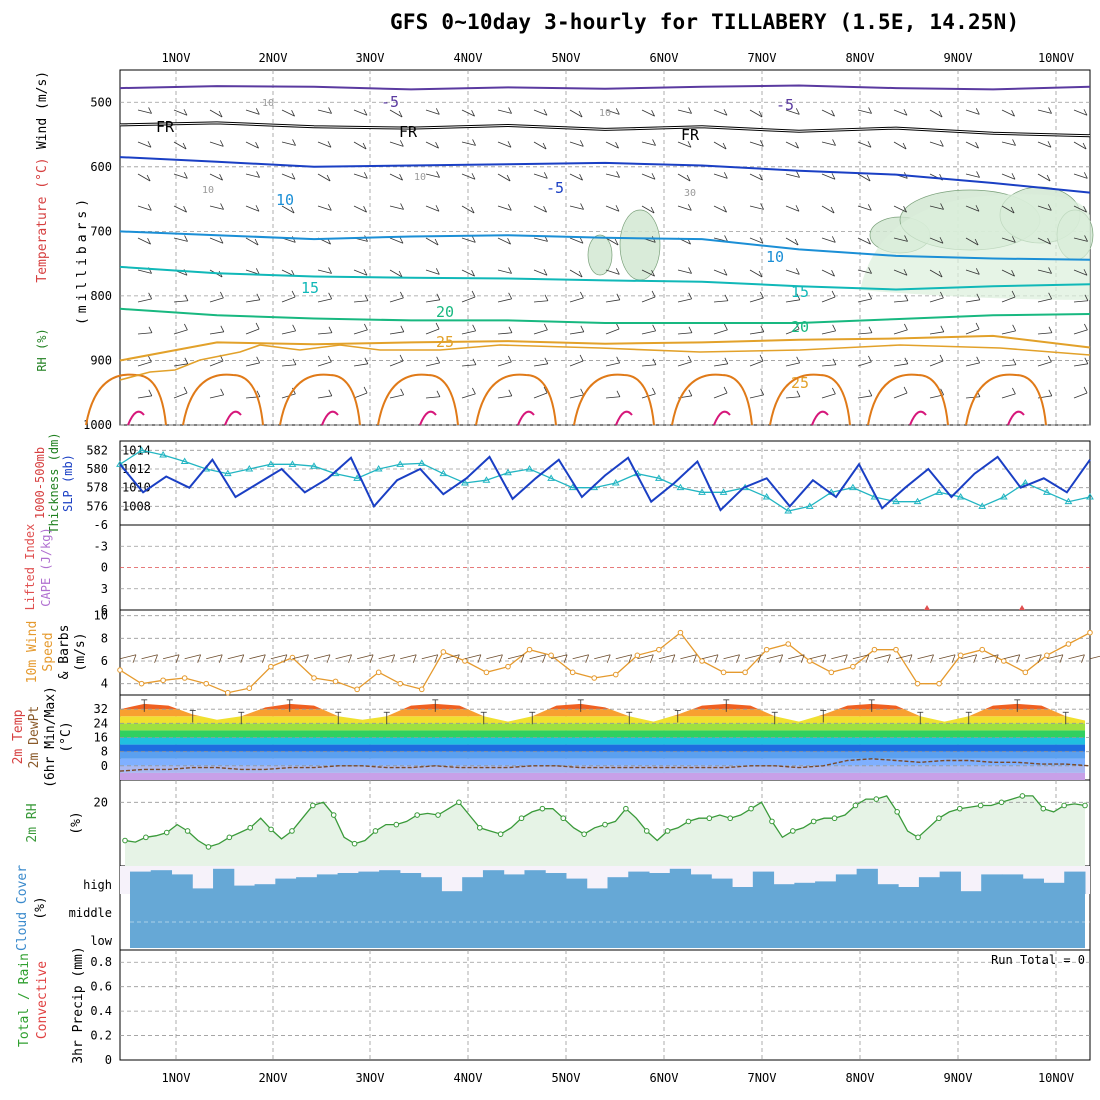 The image size is (1100, 1100). I want to click on cloud-unit: (%), so click(40, 907).